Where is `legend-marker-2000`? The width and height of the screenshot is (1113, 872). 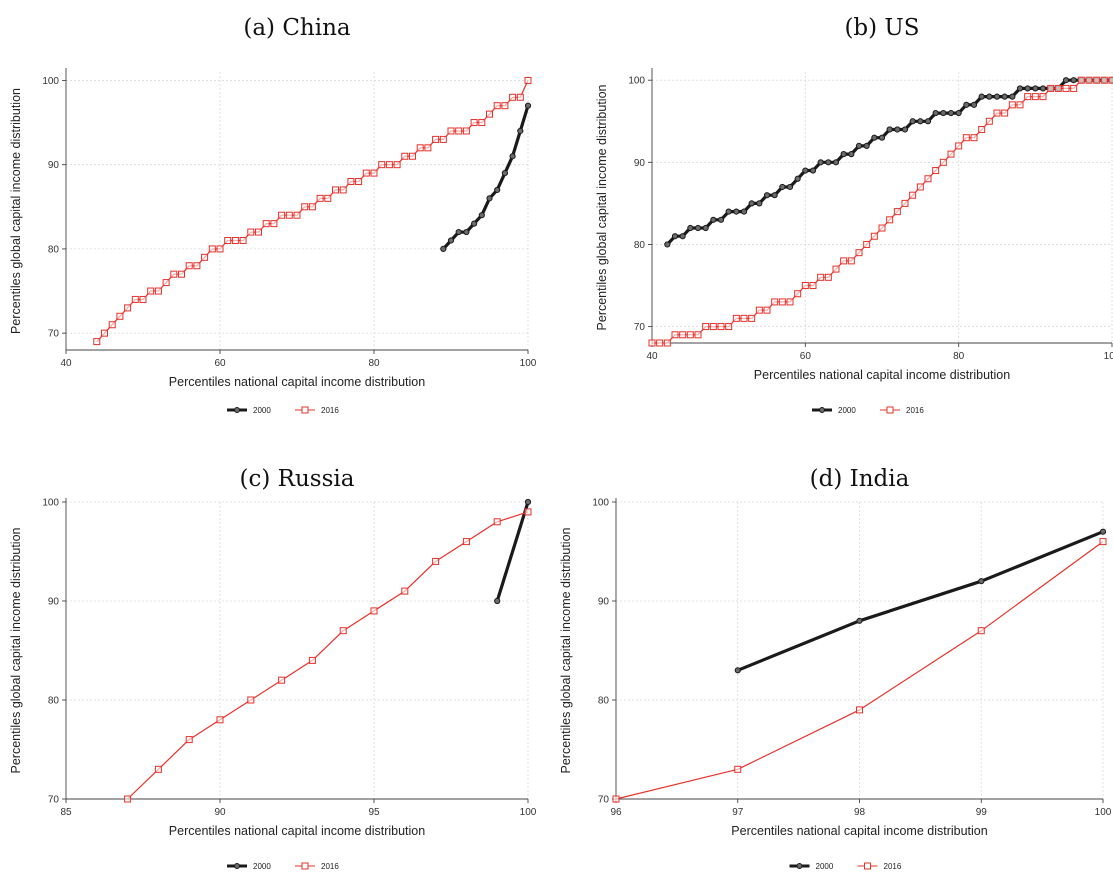 legend-marker-2000 is located at coordinates (237, 866).